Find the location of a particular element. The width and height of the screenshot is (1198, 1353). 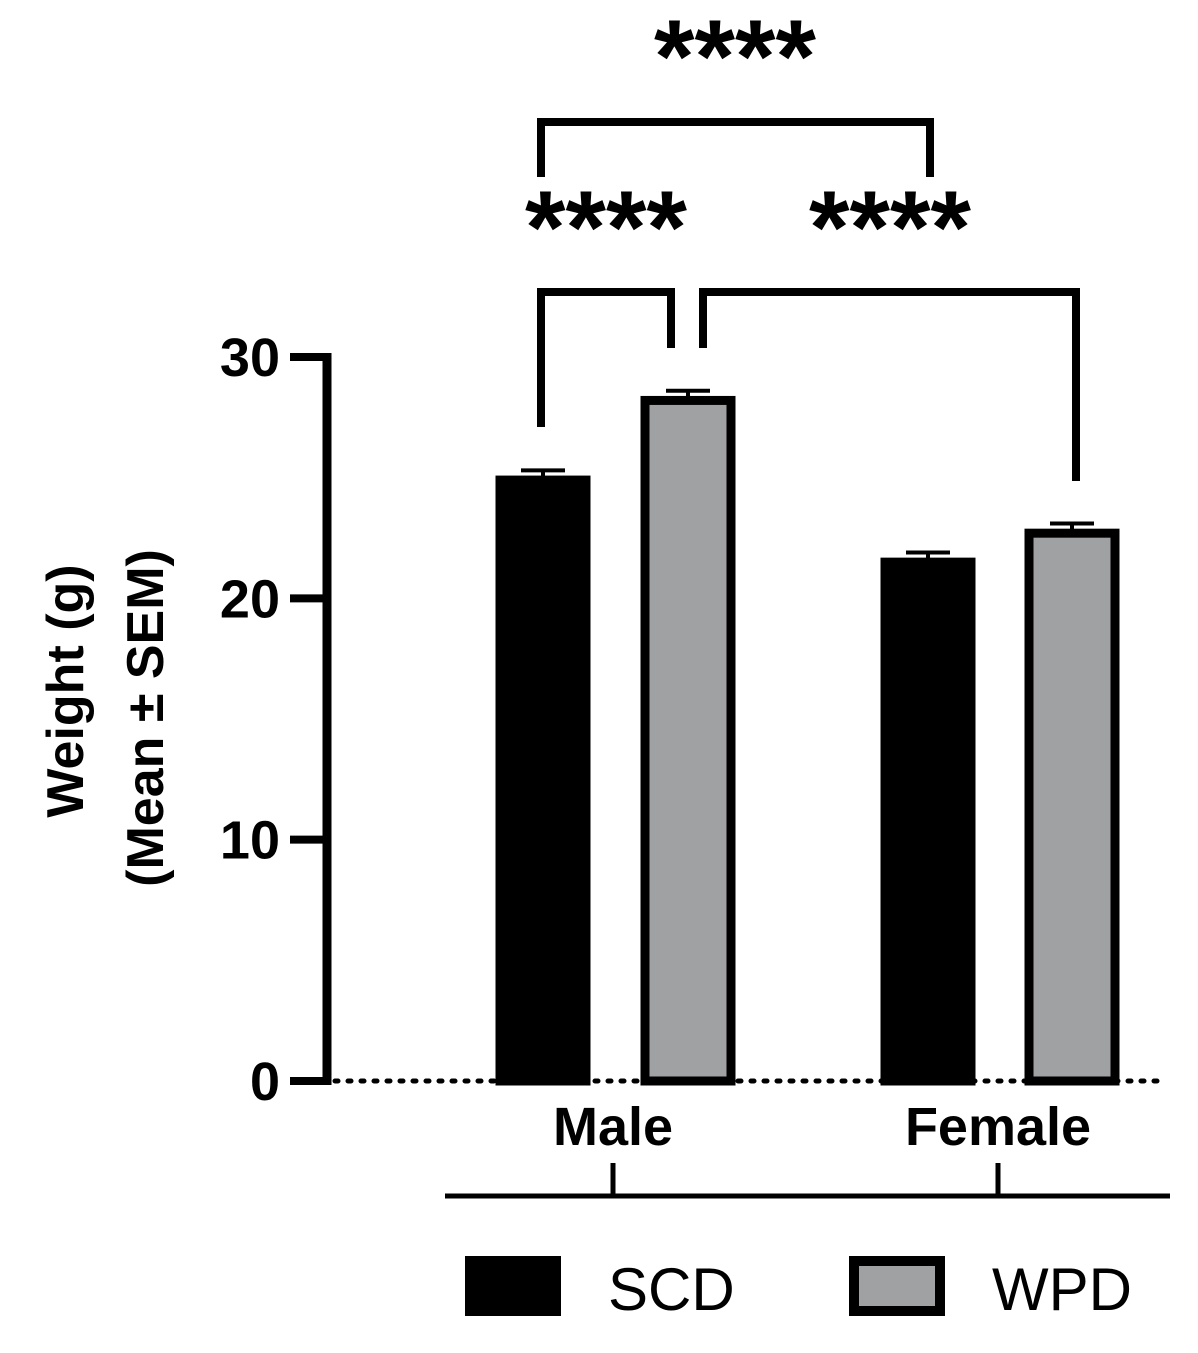

legend-label: SCD is located at coordinates (671, 1289).